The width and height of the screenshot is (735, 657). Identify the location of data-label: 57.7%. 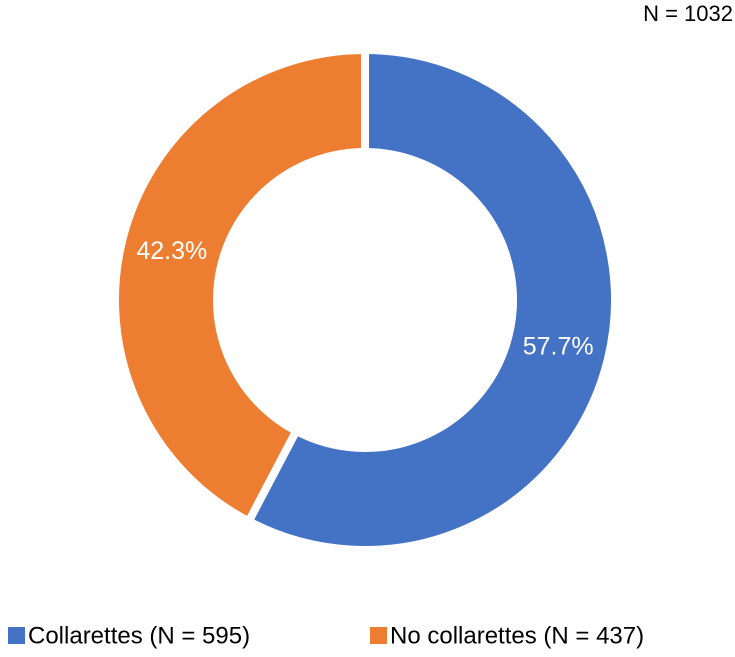
(558, 346).